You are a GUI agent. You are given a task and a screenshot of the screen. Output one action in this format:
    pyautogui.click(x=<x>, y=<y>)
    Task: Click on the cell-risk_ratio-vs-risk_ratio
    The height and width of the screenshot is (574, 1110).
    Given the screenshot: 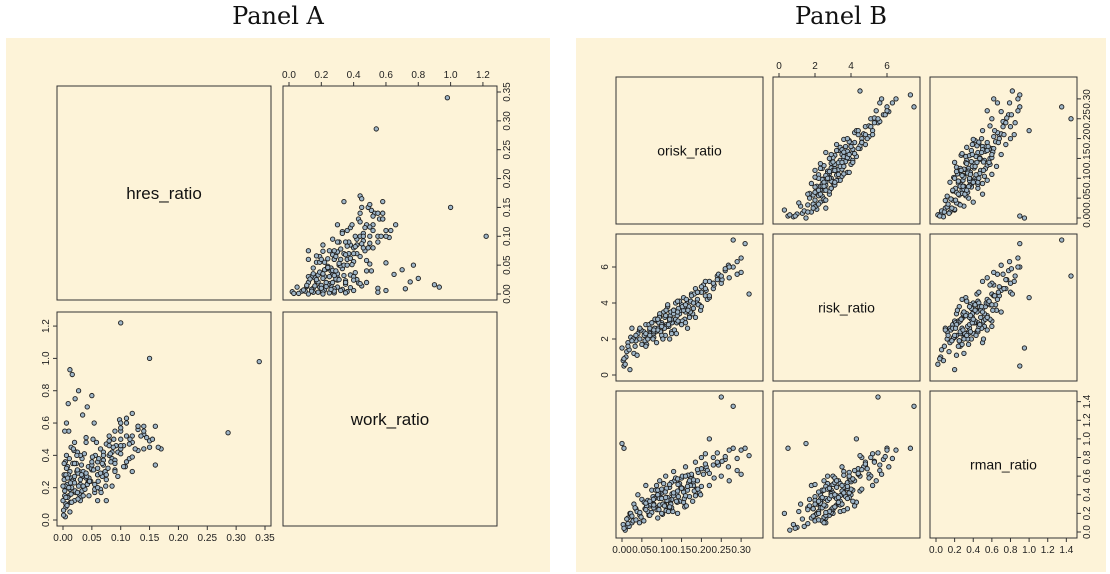 What is the action you would take?
    pyautogui.click(x=846, y=307)
    